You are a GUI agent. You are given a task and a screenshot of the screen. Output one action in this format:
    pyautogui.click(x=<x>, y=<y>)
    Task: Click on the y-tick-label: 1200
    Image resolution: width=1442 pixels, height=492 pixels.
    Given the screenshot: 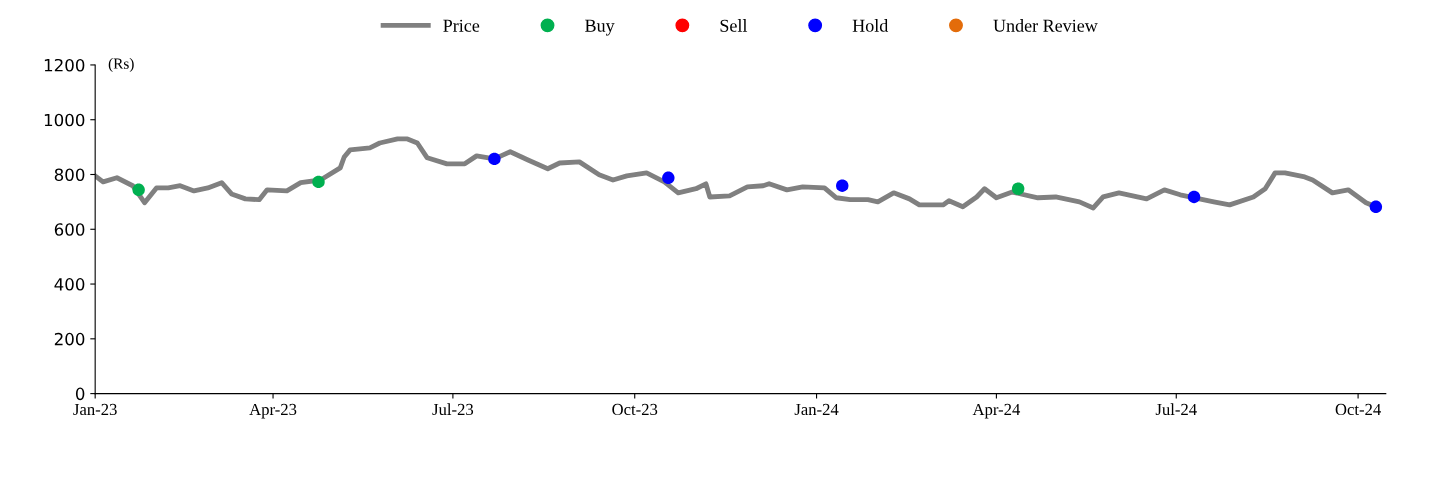 What is the action you would take?
    pyautogui.click(x=64, y=65)
    